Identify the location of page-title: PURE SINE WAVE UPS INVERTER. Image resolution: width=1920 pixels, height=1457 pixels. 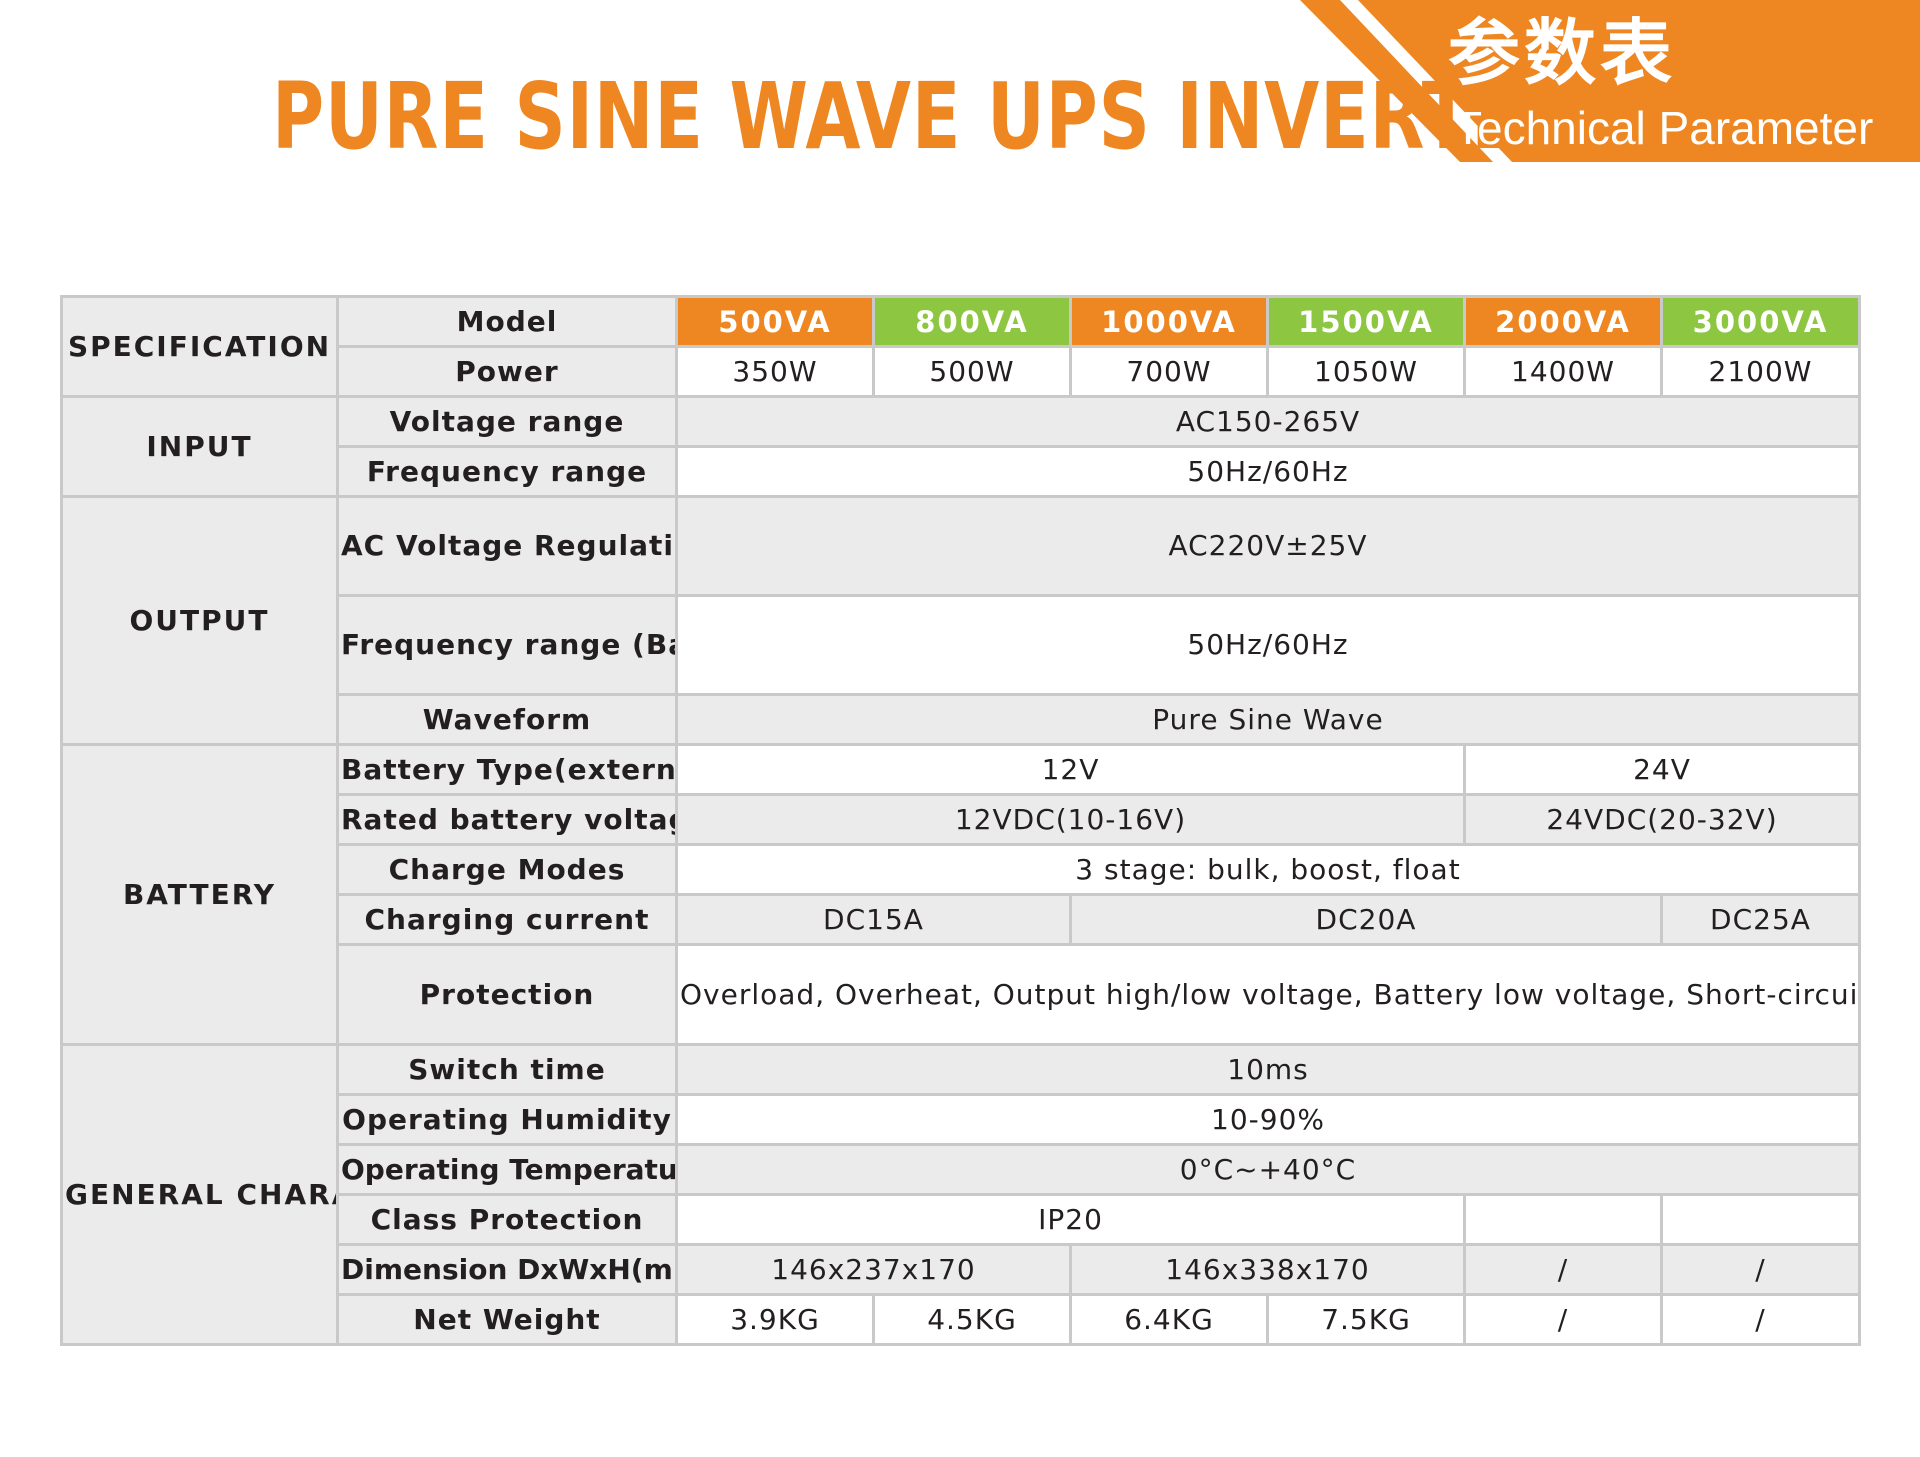
(924, 116).